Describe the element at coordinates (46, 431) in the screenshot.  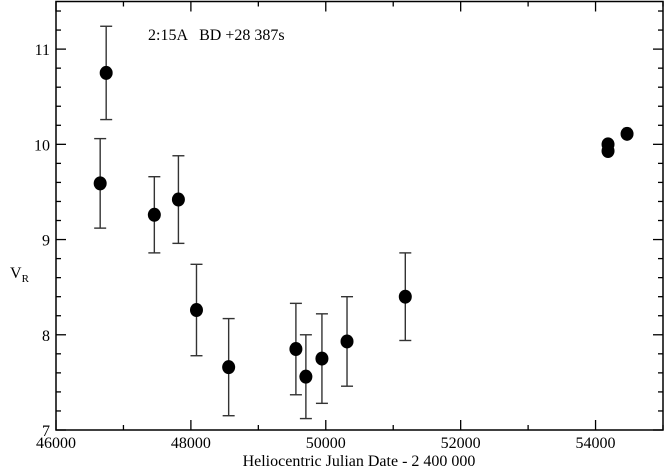
I see `y-tick-label: 7` at that location.